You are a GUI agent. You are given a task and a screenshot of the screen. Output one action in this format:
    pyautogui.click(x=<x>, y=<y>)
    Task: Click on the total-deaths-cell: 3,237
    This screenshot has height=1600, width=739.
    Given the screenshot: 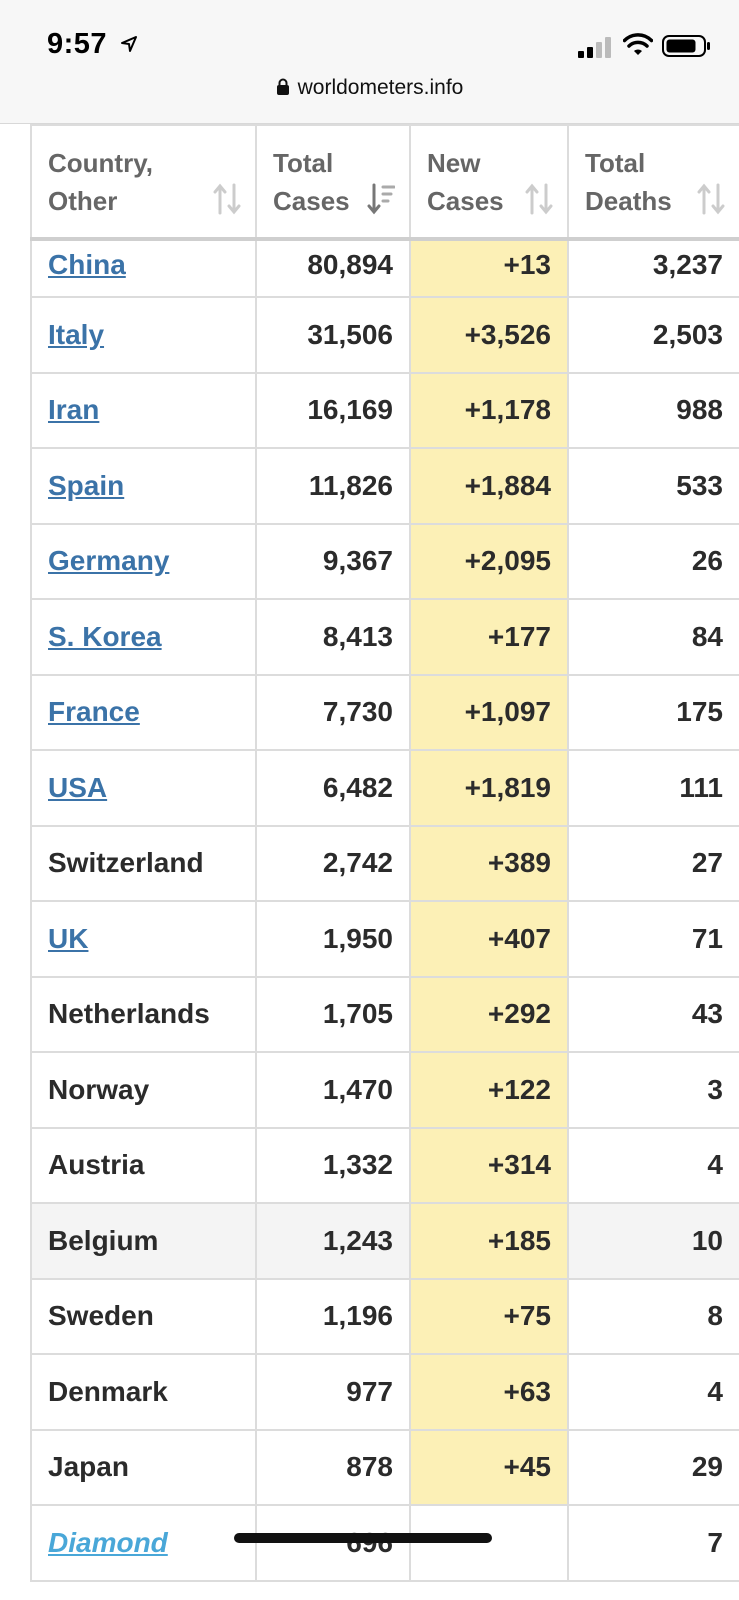 What is the action you would take?
    pyautogui.click(x=653, y=268)
    